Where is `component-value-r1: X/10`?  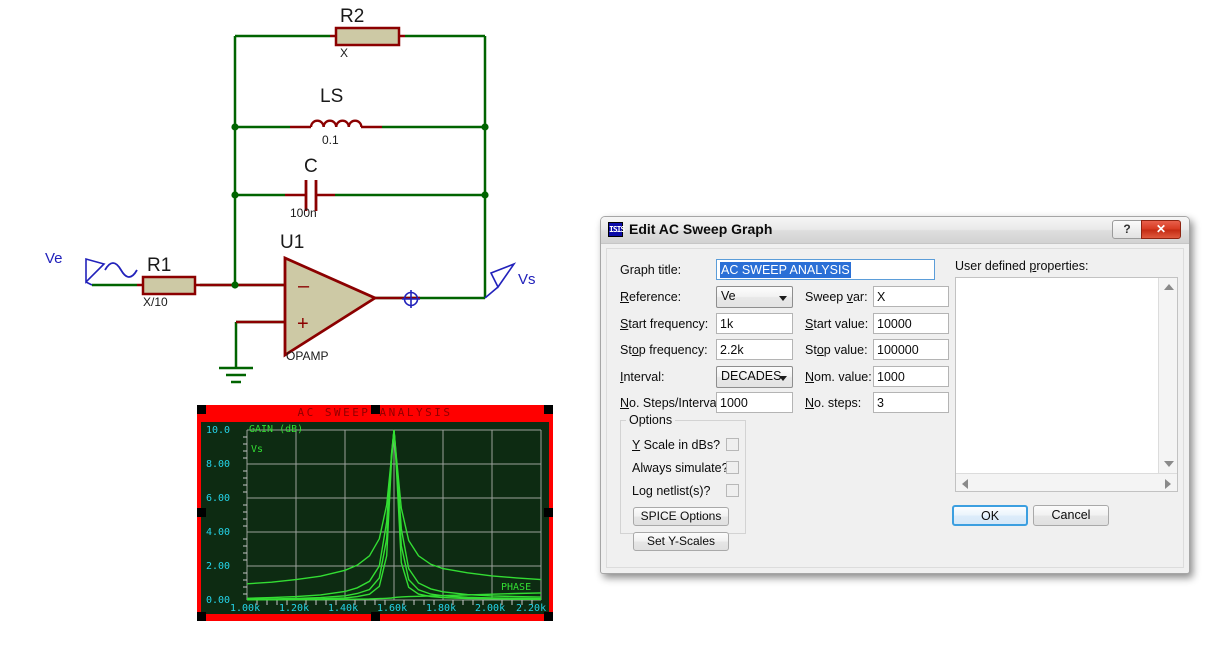 component-value-r1: X/10 is located at coordinates (155, 302).